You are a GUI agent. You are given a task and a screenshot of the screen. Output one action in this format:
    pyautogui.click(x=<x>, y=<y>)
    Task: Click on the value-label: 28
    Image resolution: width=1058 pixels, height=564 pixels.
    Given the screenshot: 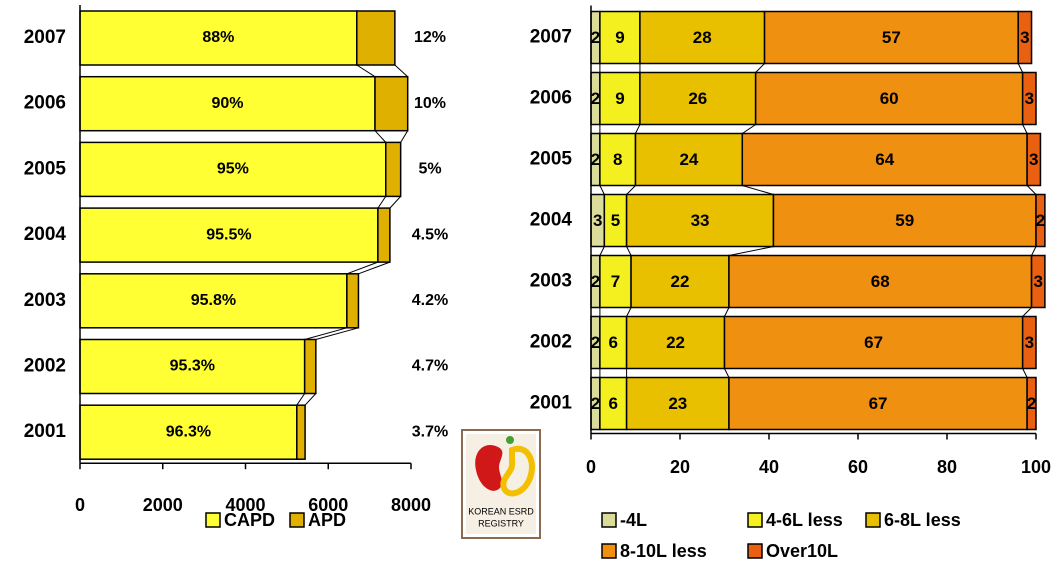 What is the action you would take?
    pyautogui.click(x=702, y=37)
    